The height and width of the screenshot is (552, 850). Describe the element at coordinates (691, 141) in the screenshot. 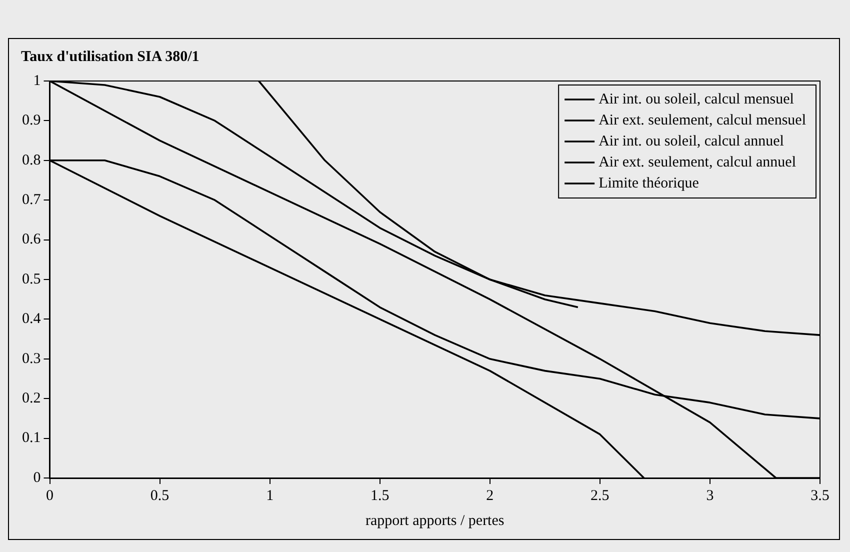

I see `legend-label: Air int. ou soleil, calcul annuel` at that location.